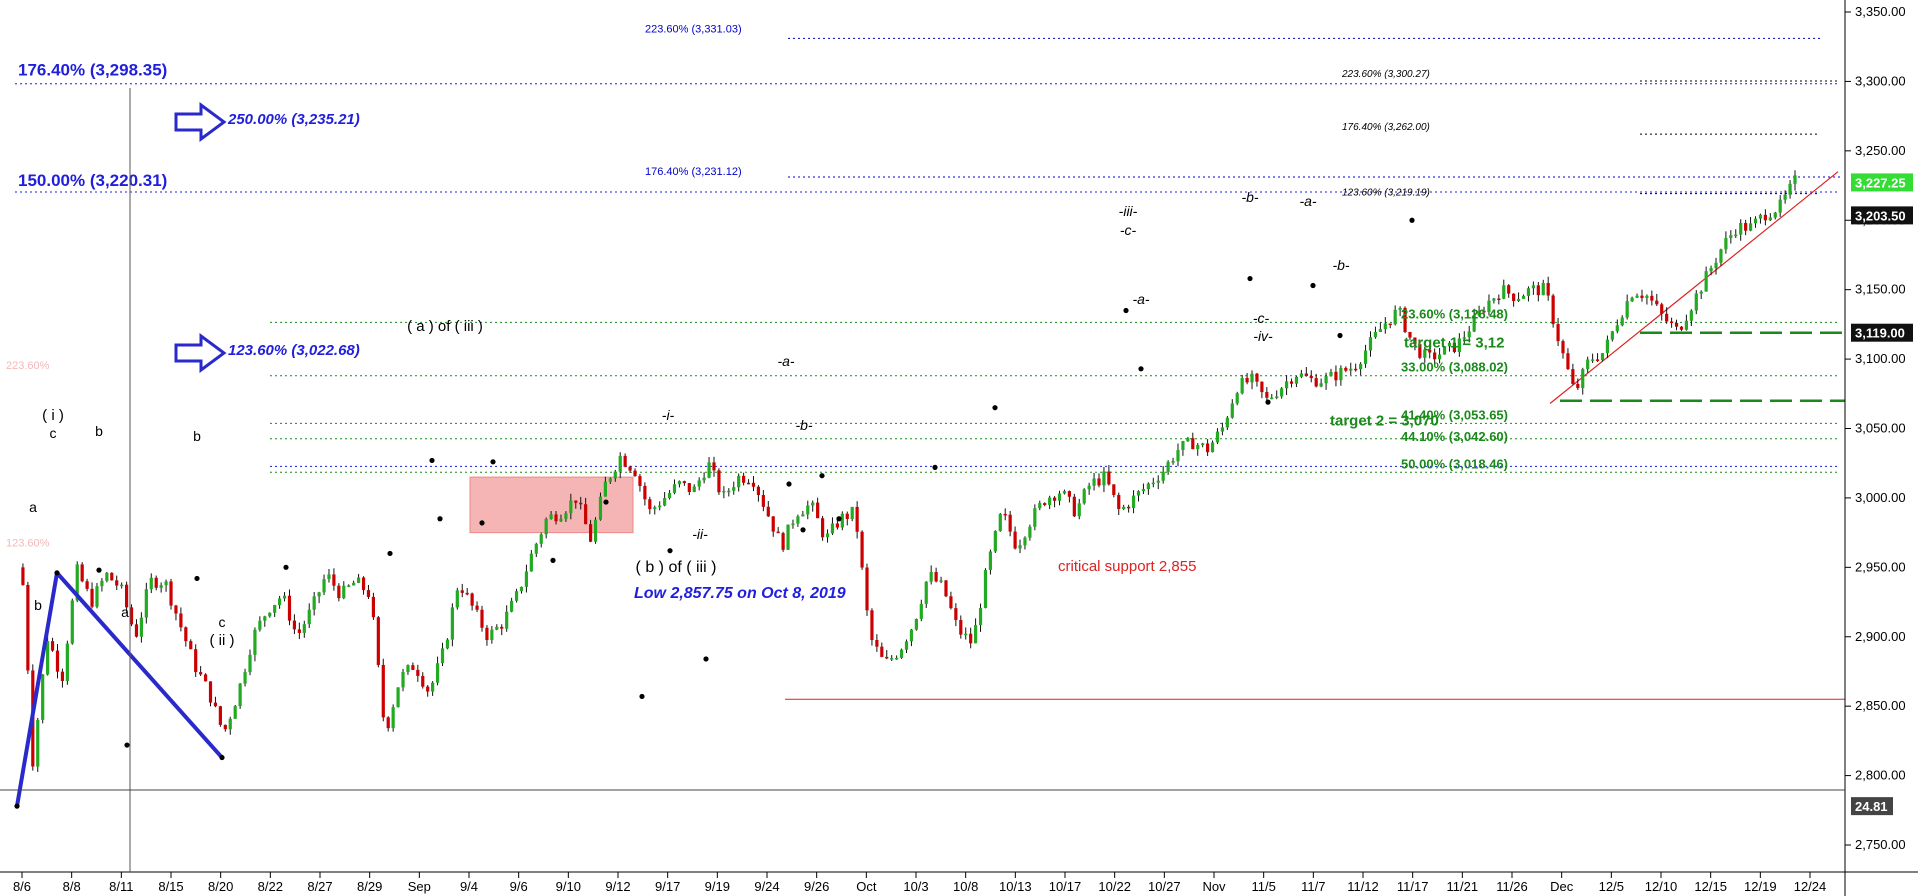 This screenshot has width=1918, height=896. I want to click on x-tick-label: 9/19, so click(717, 886).